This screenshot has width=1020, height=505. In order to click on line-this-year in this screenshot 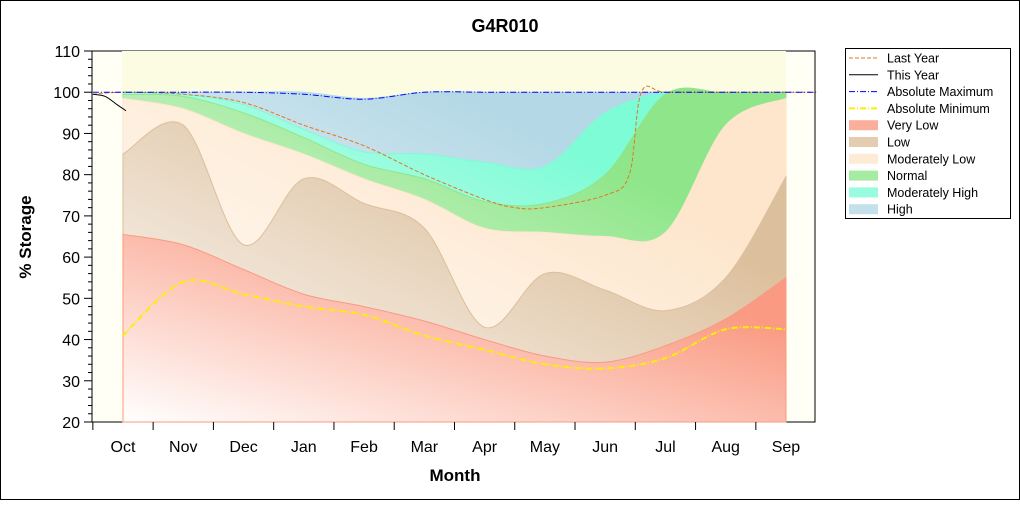, I will do `click(109, 102)`.